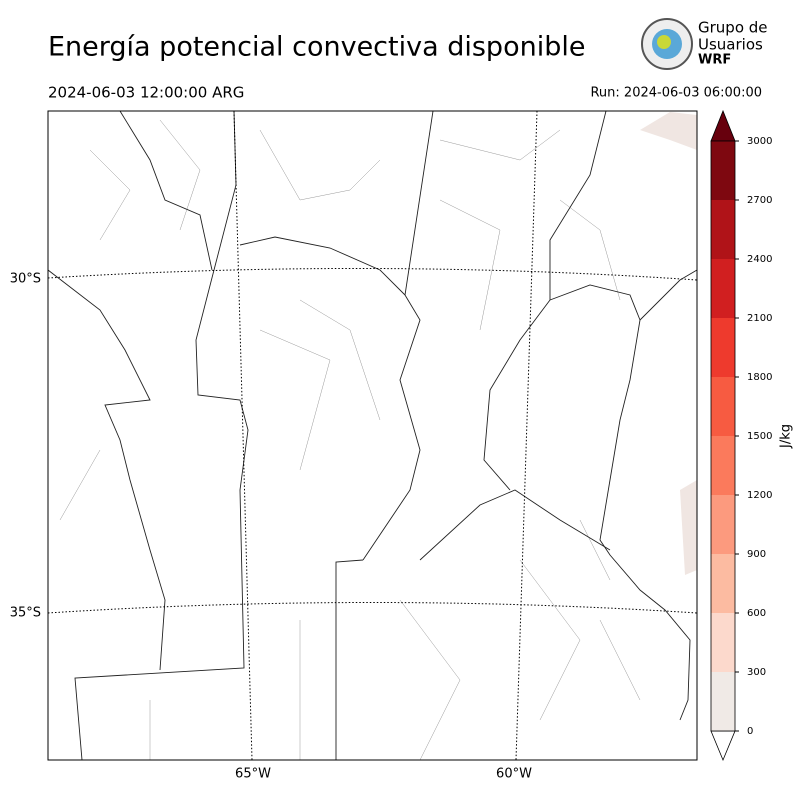  Describe the element at coordinates (316, 47) in the screenshot. I see `title: Energía potencial convectiva disponible` at that location.